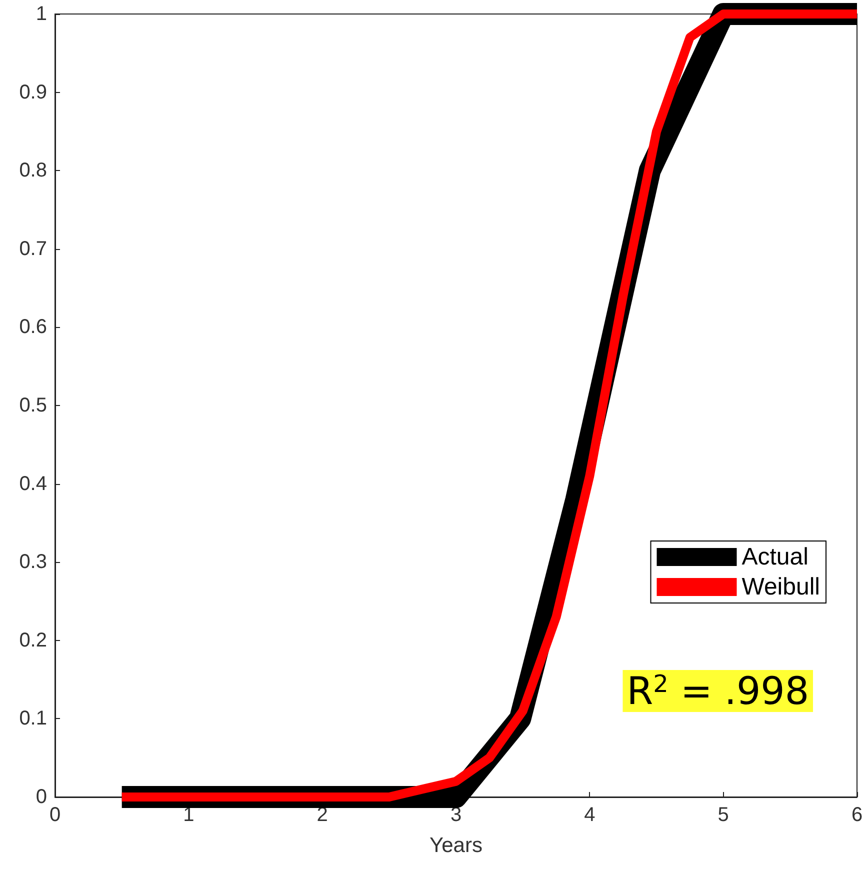 The height and width of the screenshot is (875, 868). Describe the element at coordinates (781, 587) in the screenshot. I see `legend-label: Weibull` at that location.